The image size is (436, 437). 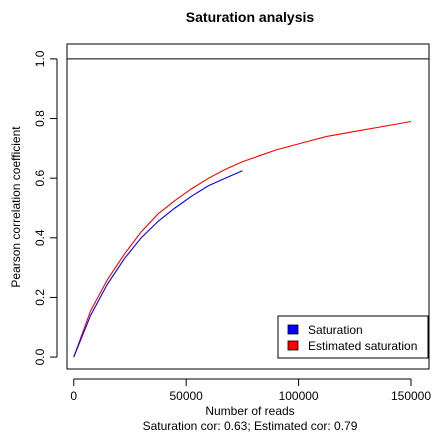 I want to click on legend-swatch-estimated-saturation, so click(x=293, y=345).